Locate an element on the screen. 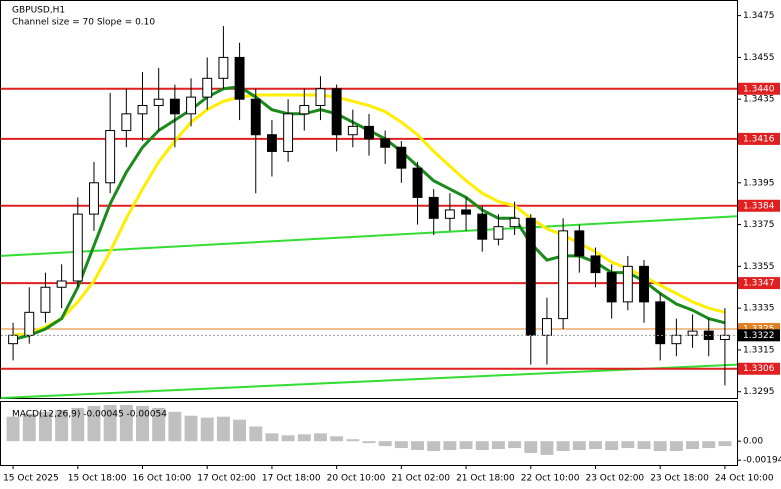 The image size is (781, 489). y-tick-label: 1.3475 is located at coordinates (759, 16).